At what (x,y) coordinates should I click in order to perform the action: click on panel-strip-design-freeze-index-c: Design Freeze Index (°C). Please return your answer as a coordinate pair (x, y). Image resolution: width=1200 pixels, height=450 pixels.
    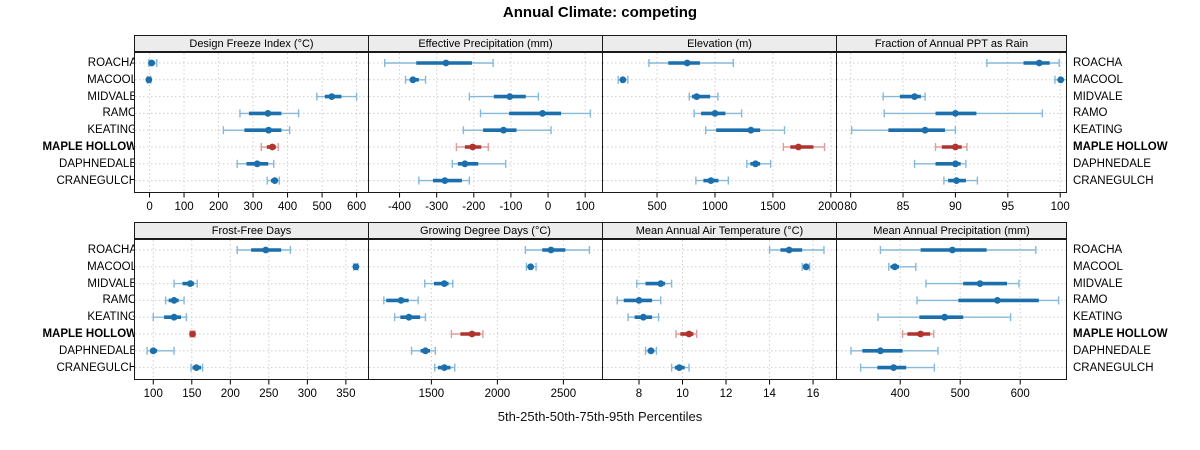
    Looking at the image, I should click on (251, 43).